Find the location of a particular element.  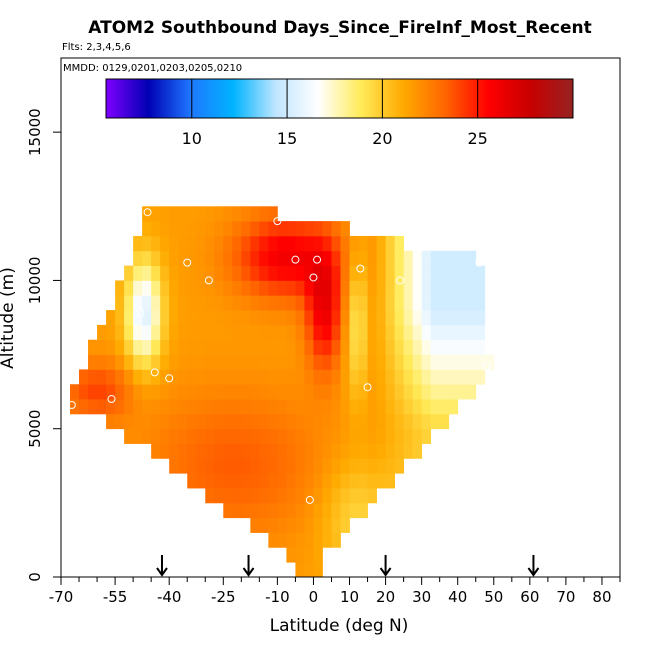

colorbar-tick-label: 25 is located at coordinates (478, 138).